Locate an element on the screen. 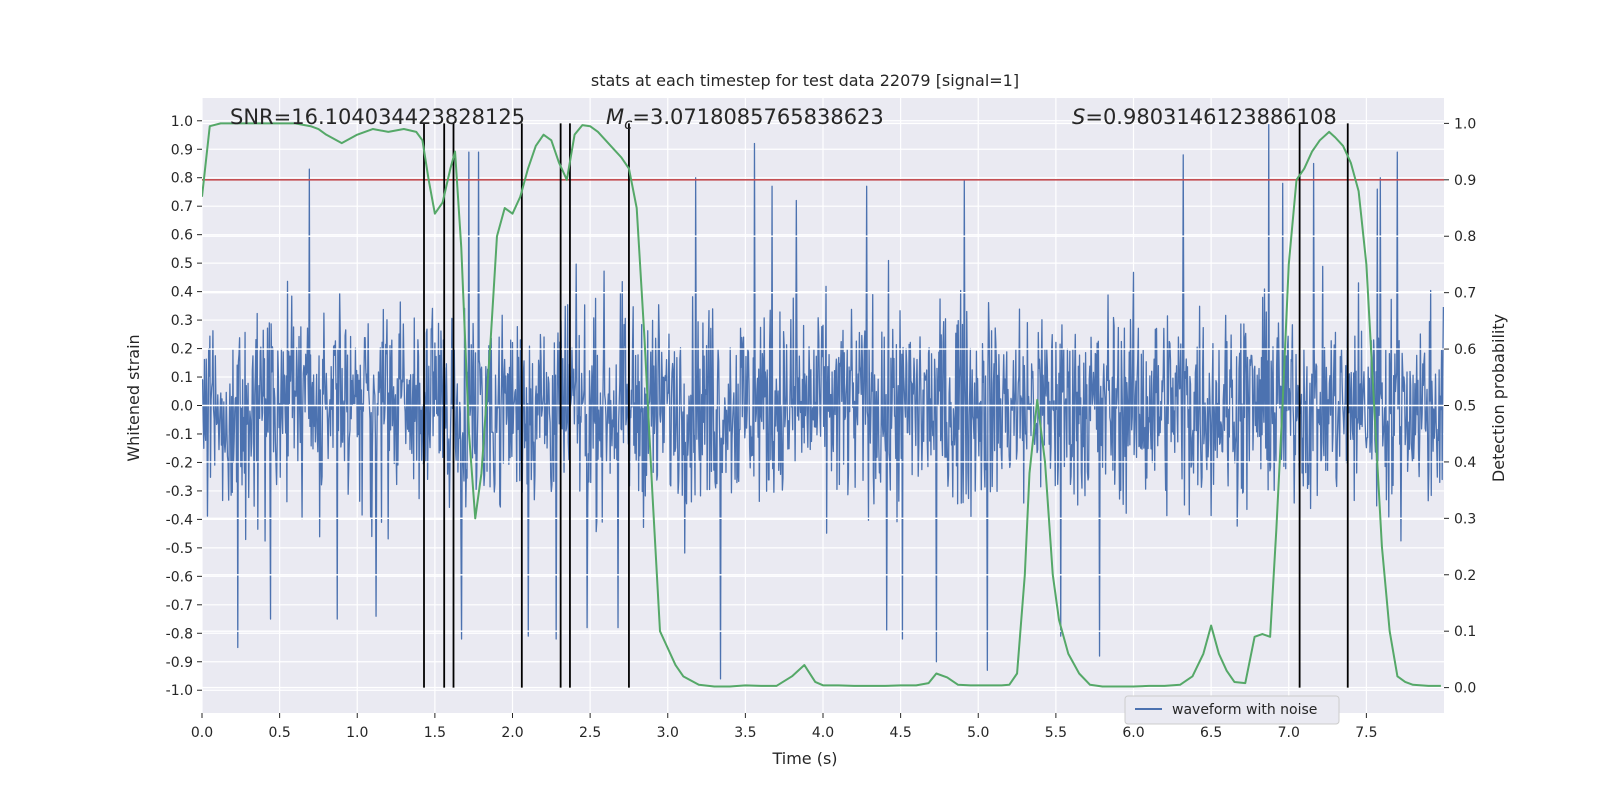  x-tick-label: 2.5 is located at coordinates (590, 733).